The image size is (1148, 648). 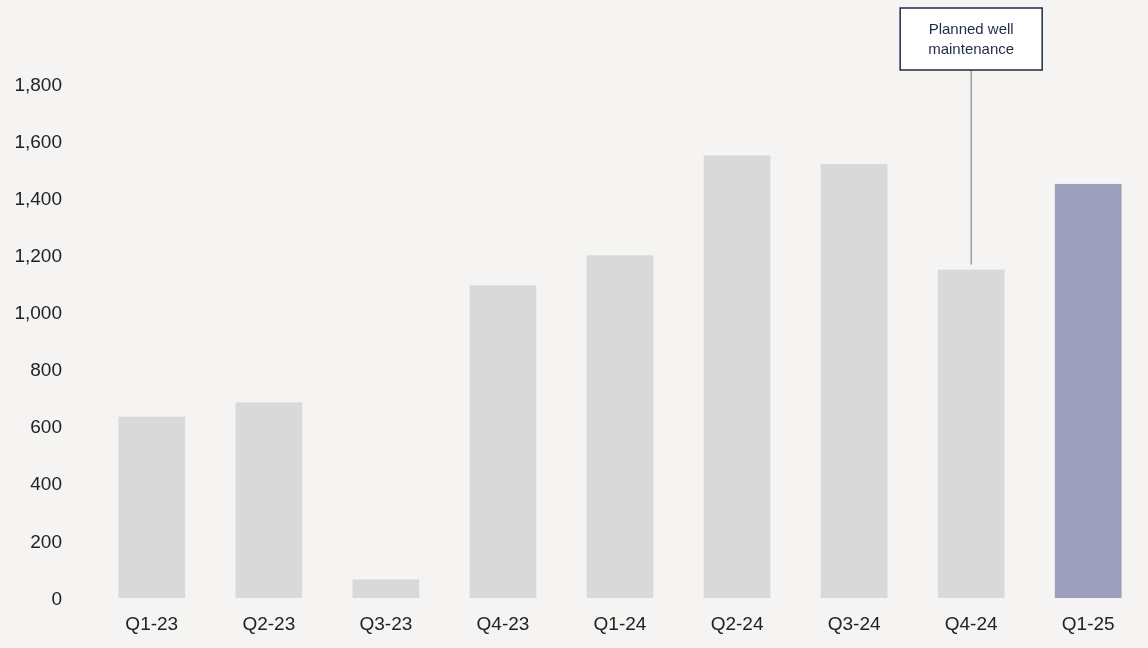 I want to click on y-tick-label: 1,600, so click(x=38, y=141).